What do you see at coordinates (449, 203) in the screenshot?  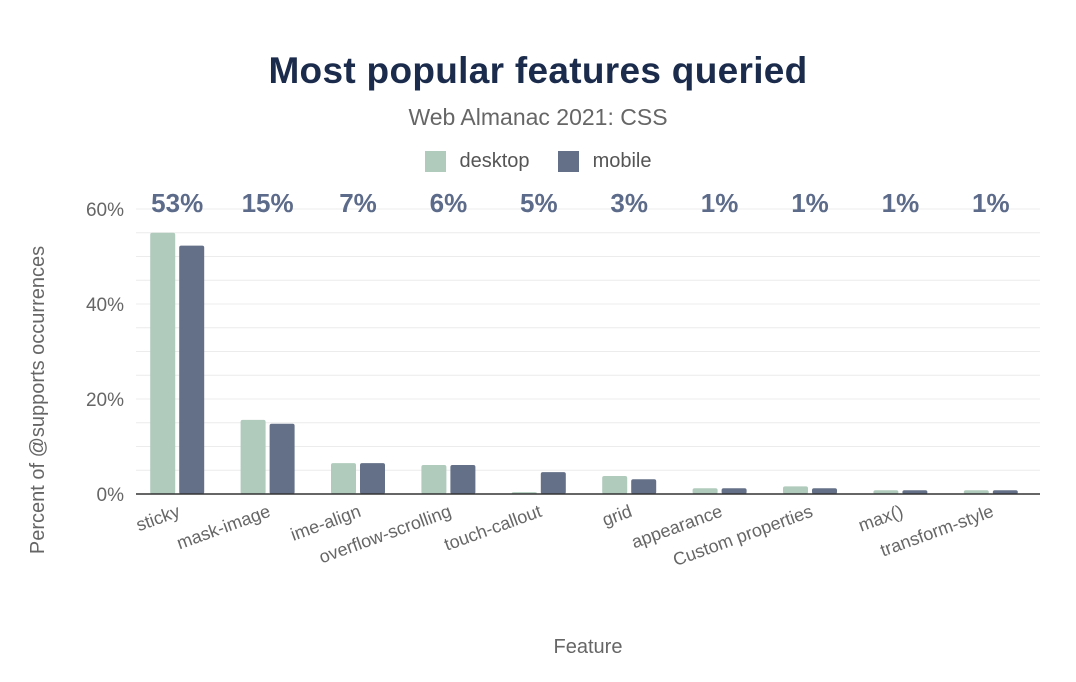 I see `data-label: 6%` at bounding box center [449, 203].